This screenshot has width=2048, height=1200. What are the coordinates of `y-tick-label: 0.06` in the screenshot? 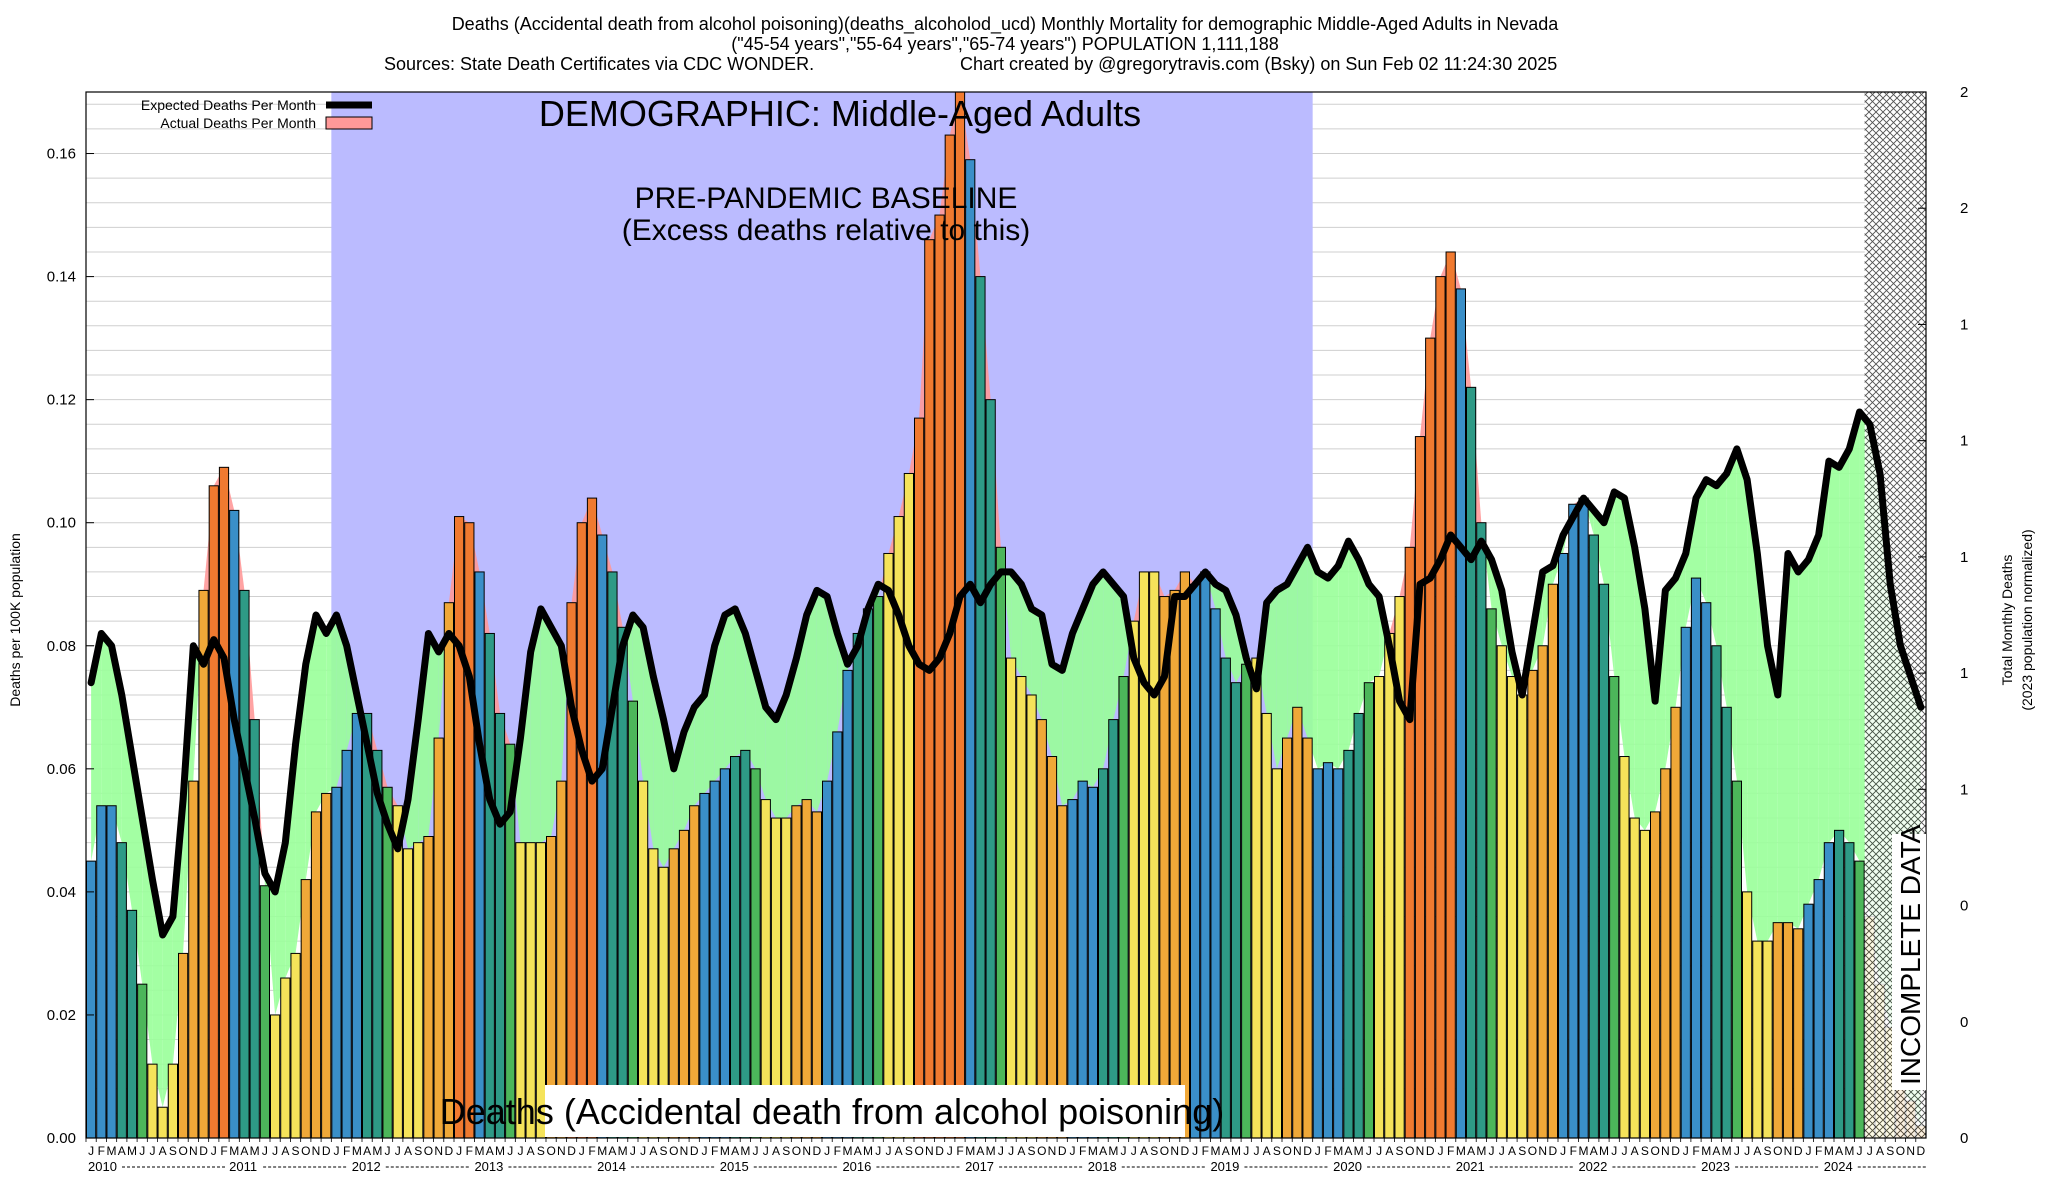 It's located at (61, 769).